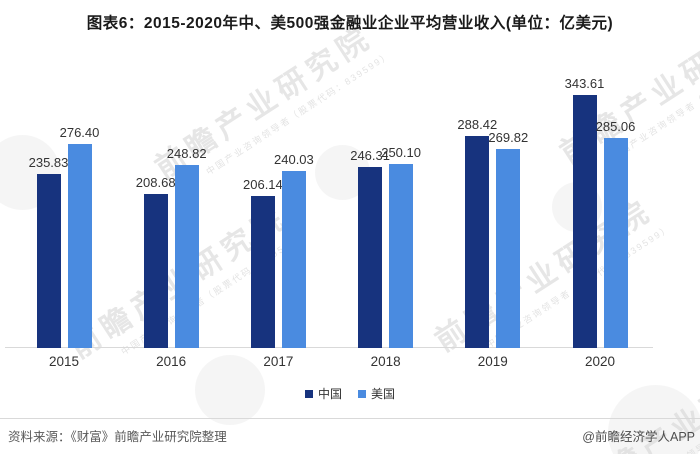 The height and width of the screenshot is (454, 700). I want to click on bar-usa-2020: 285.06, so click(615, 233).